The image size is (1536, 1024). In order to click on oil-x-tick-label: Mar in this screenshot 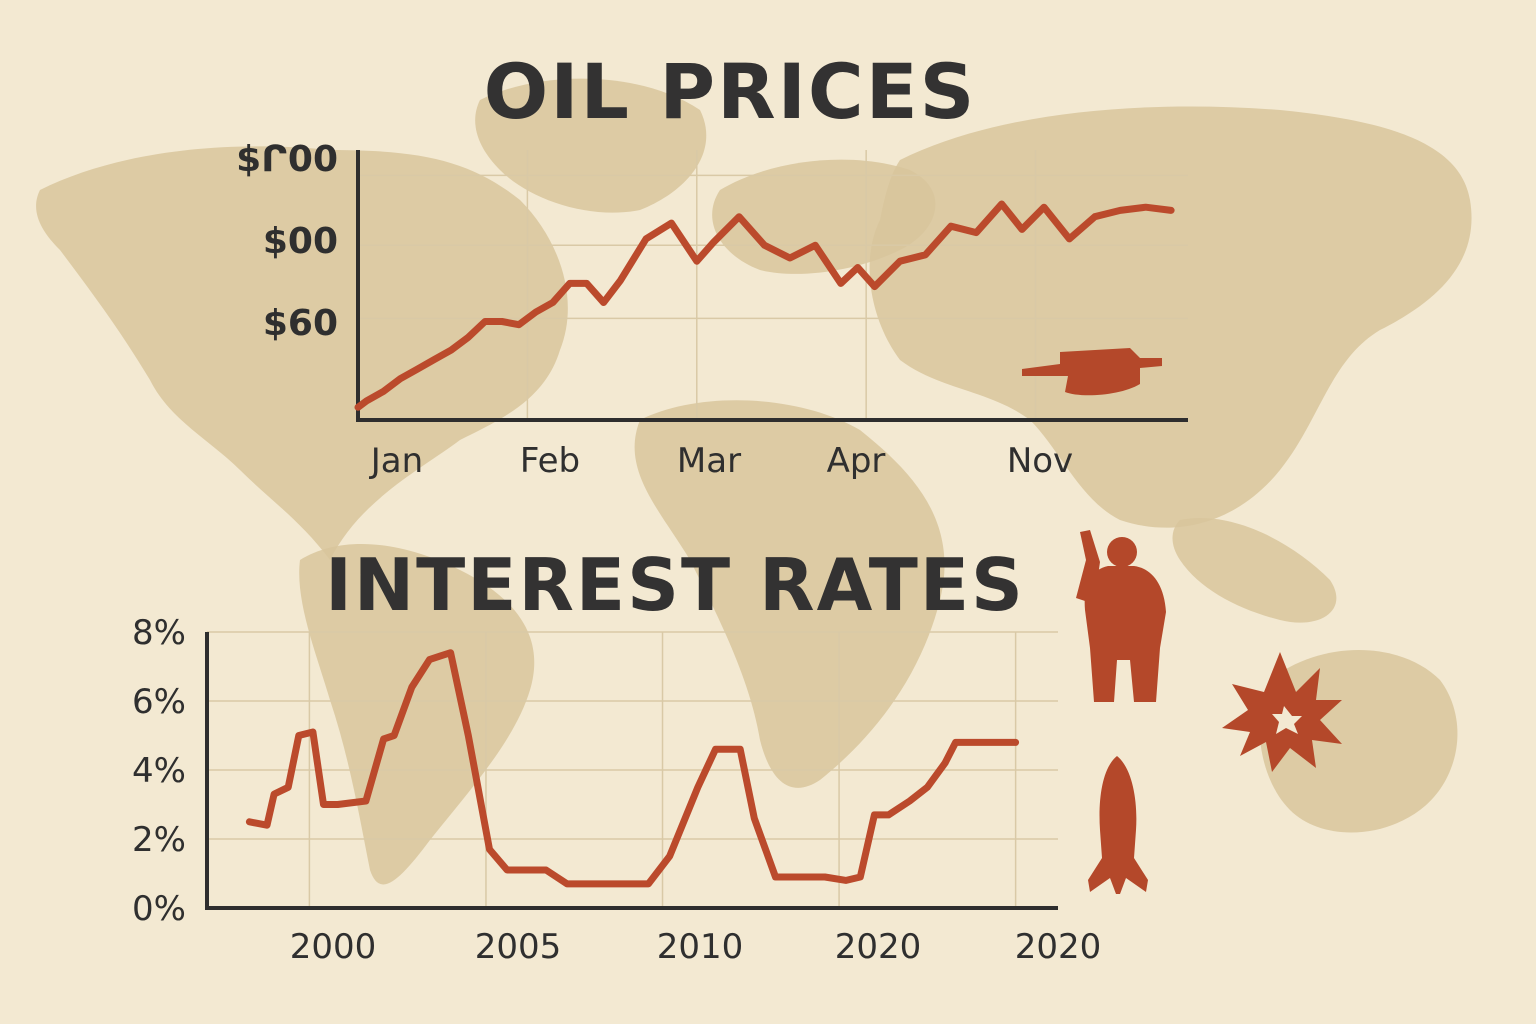, I will do `click(709, 461)`.